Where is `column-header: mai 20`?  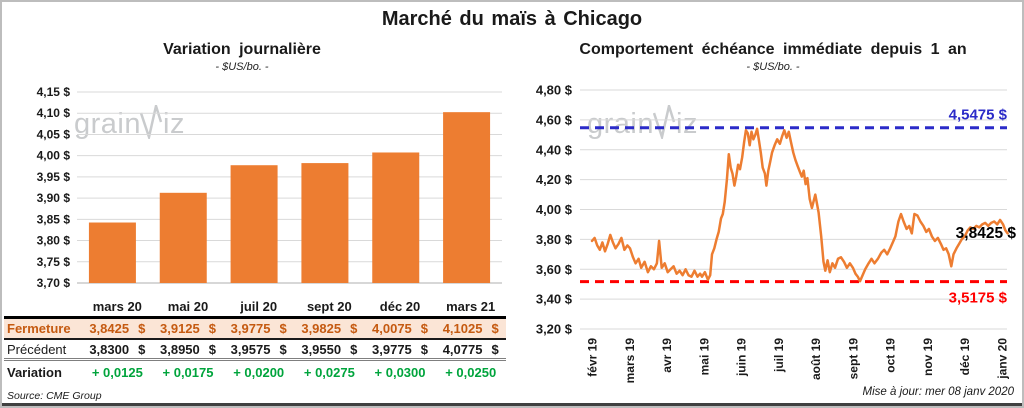
column-header: mai 20 is located at coordinates (188, 306).